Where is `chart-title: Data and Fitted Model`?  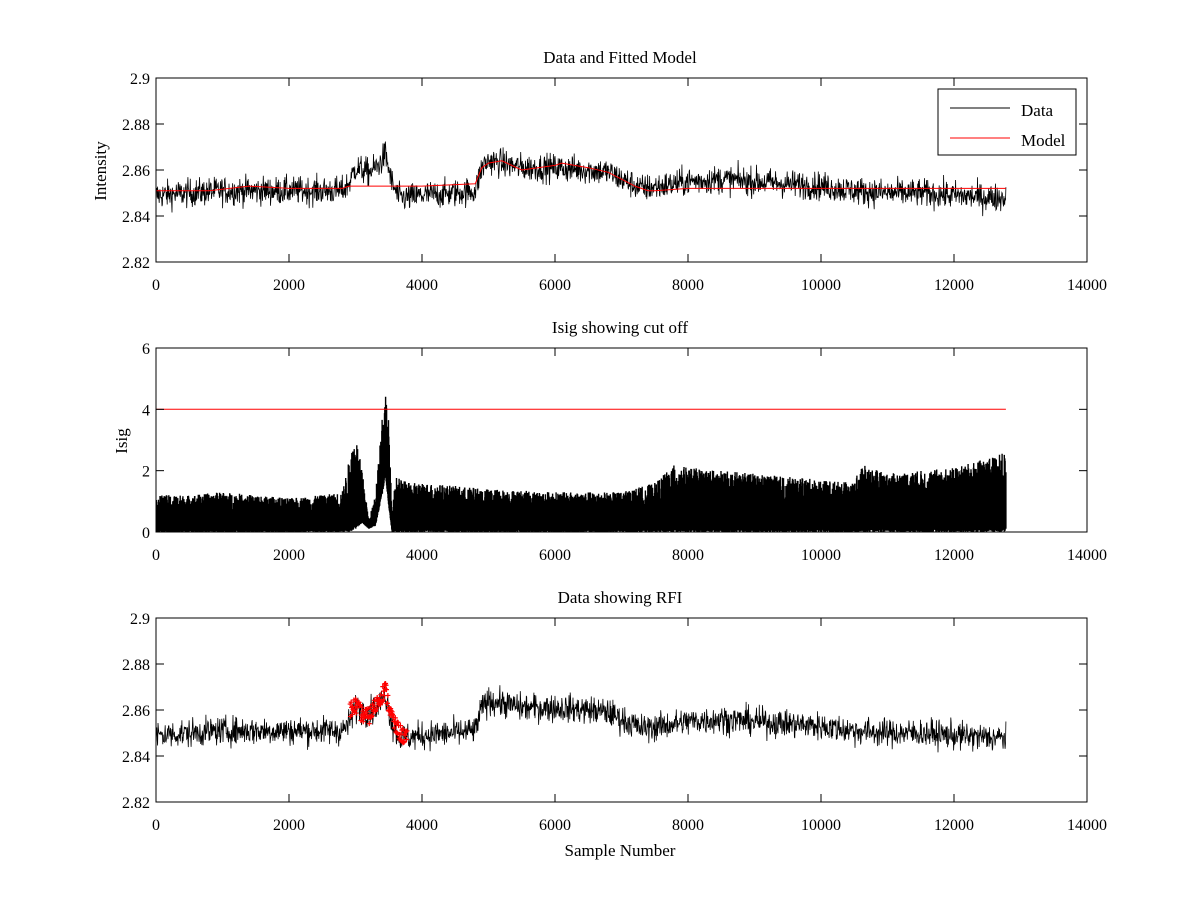
chart-title: Data and Fitted Model is located at coordinates (620, 57).